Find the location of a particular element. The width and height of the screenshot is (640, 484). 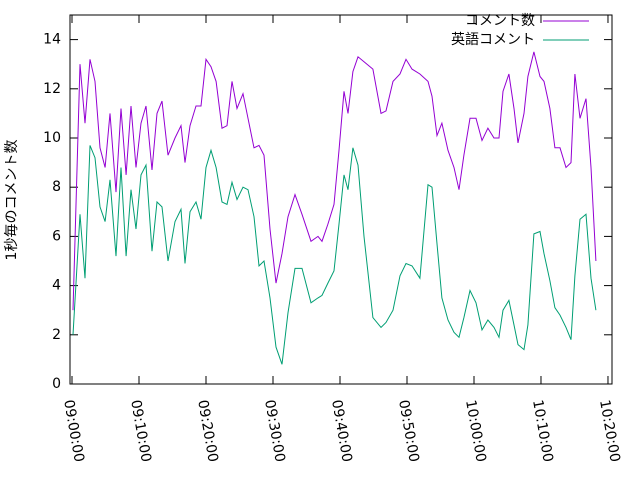

x-tick-label: 09:30:00 is located at coordinates (274, 431).